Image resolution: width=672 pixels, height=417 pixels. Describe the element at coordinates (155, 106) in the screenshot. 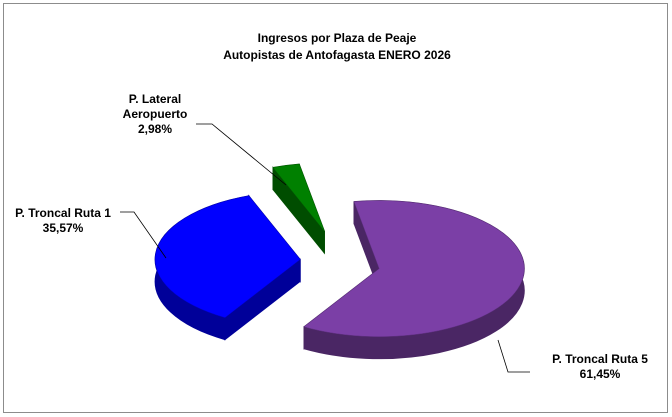

I see `category-label: P. Lateral Aeropuerto` at that location.